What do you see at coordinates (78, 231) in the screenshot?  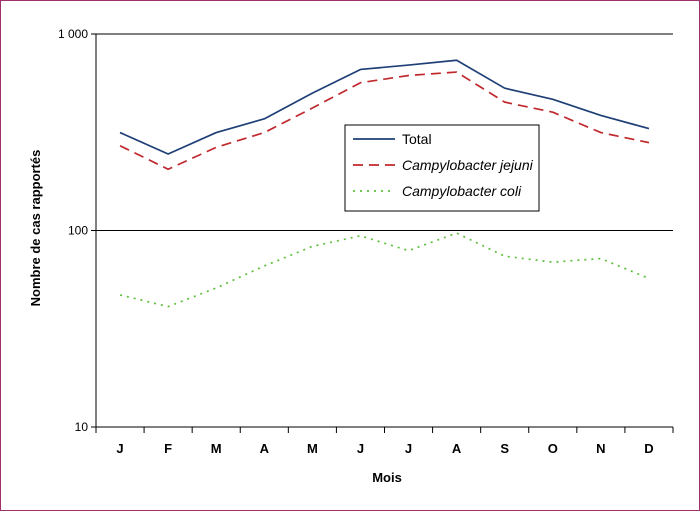 I see `y-tick-label: 100` at bounding box center [78, 231].